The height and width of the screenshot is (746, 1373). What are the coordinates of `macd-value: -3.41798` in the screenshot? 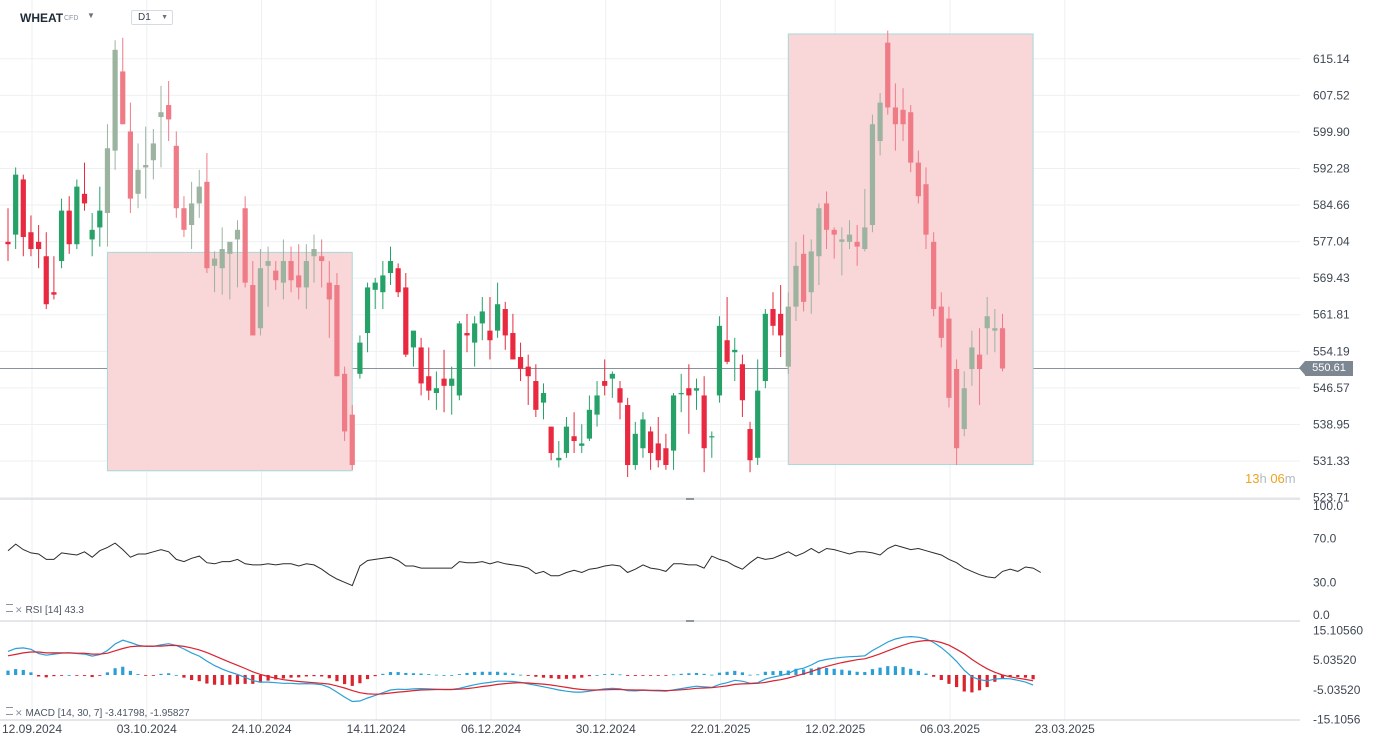 It's located at (125, 713).